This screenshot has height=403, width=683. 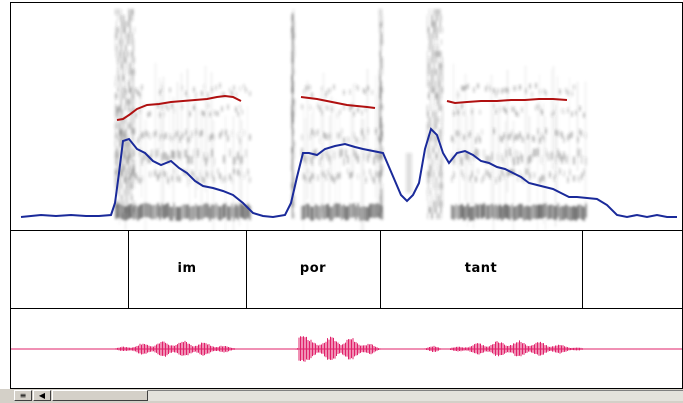 I want to click on list-icon: ≡, so click(x=23, y=395).